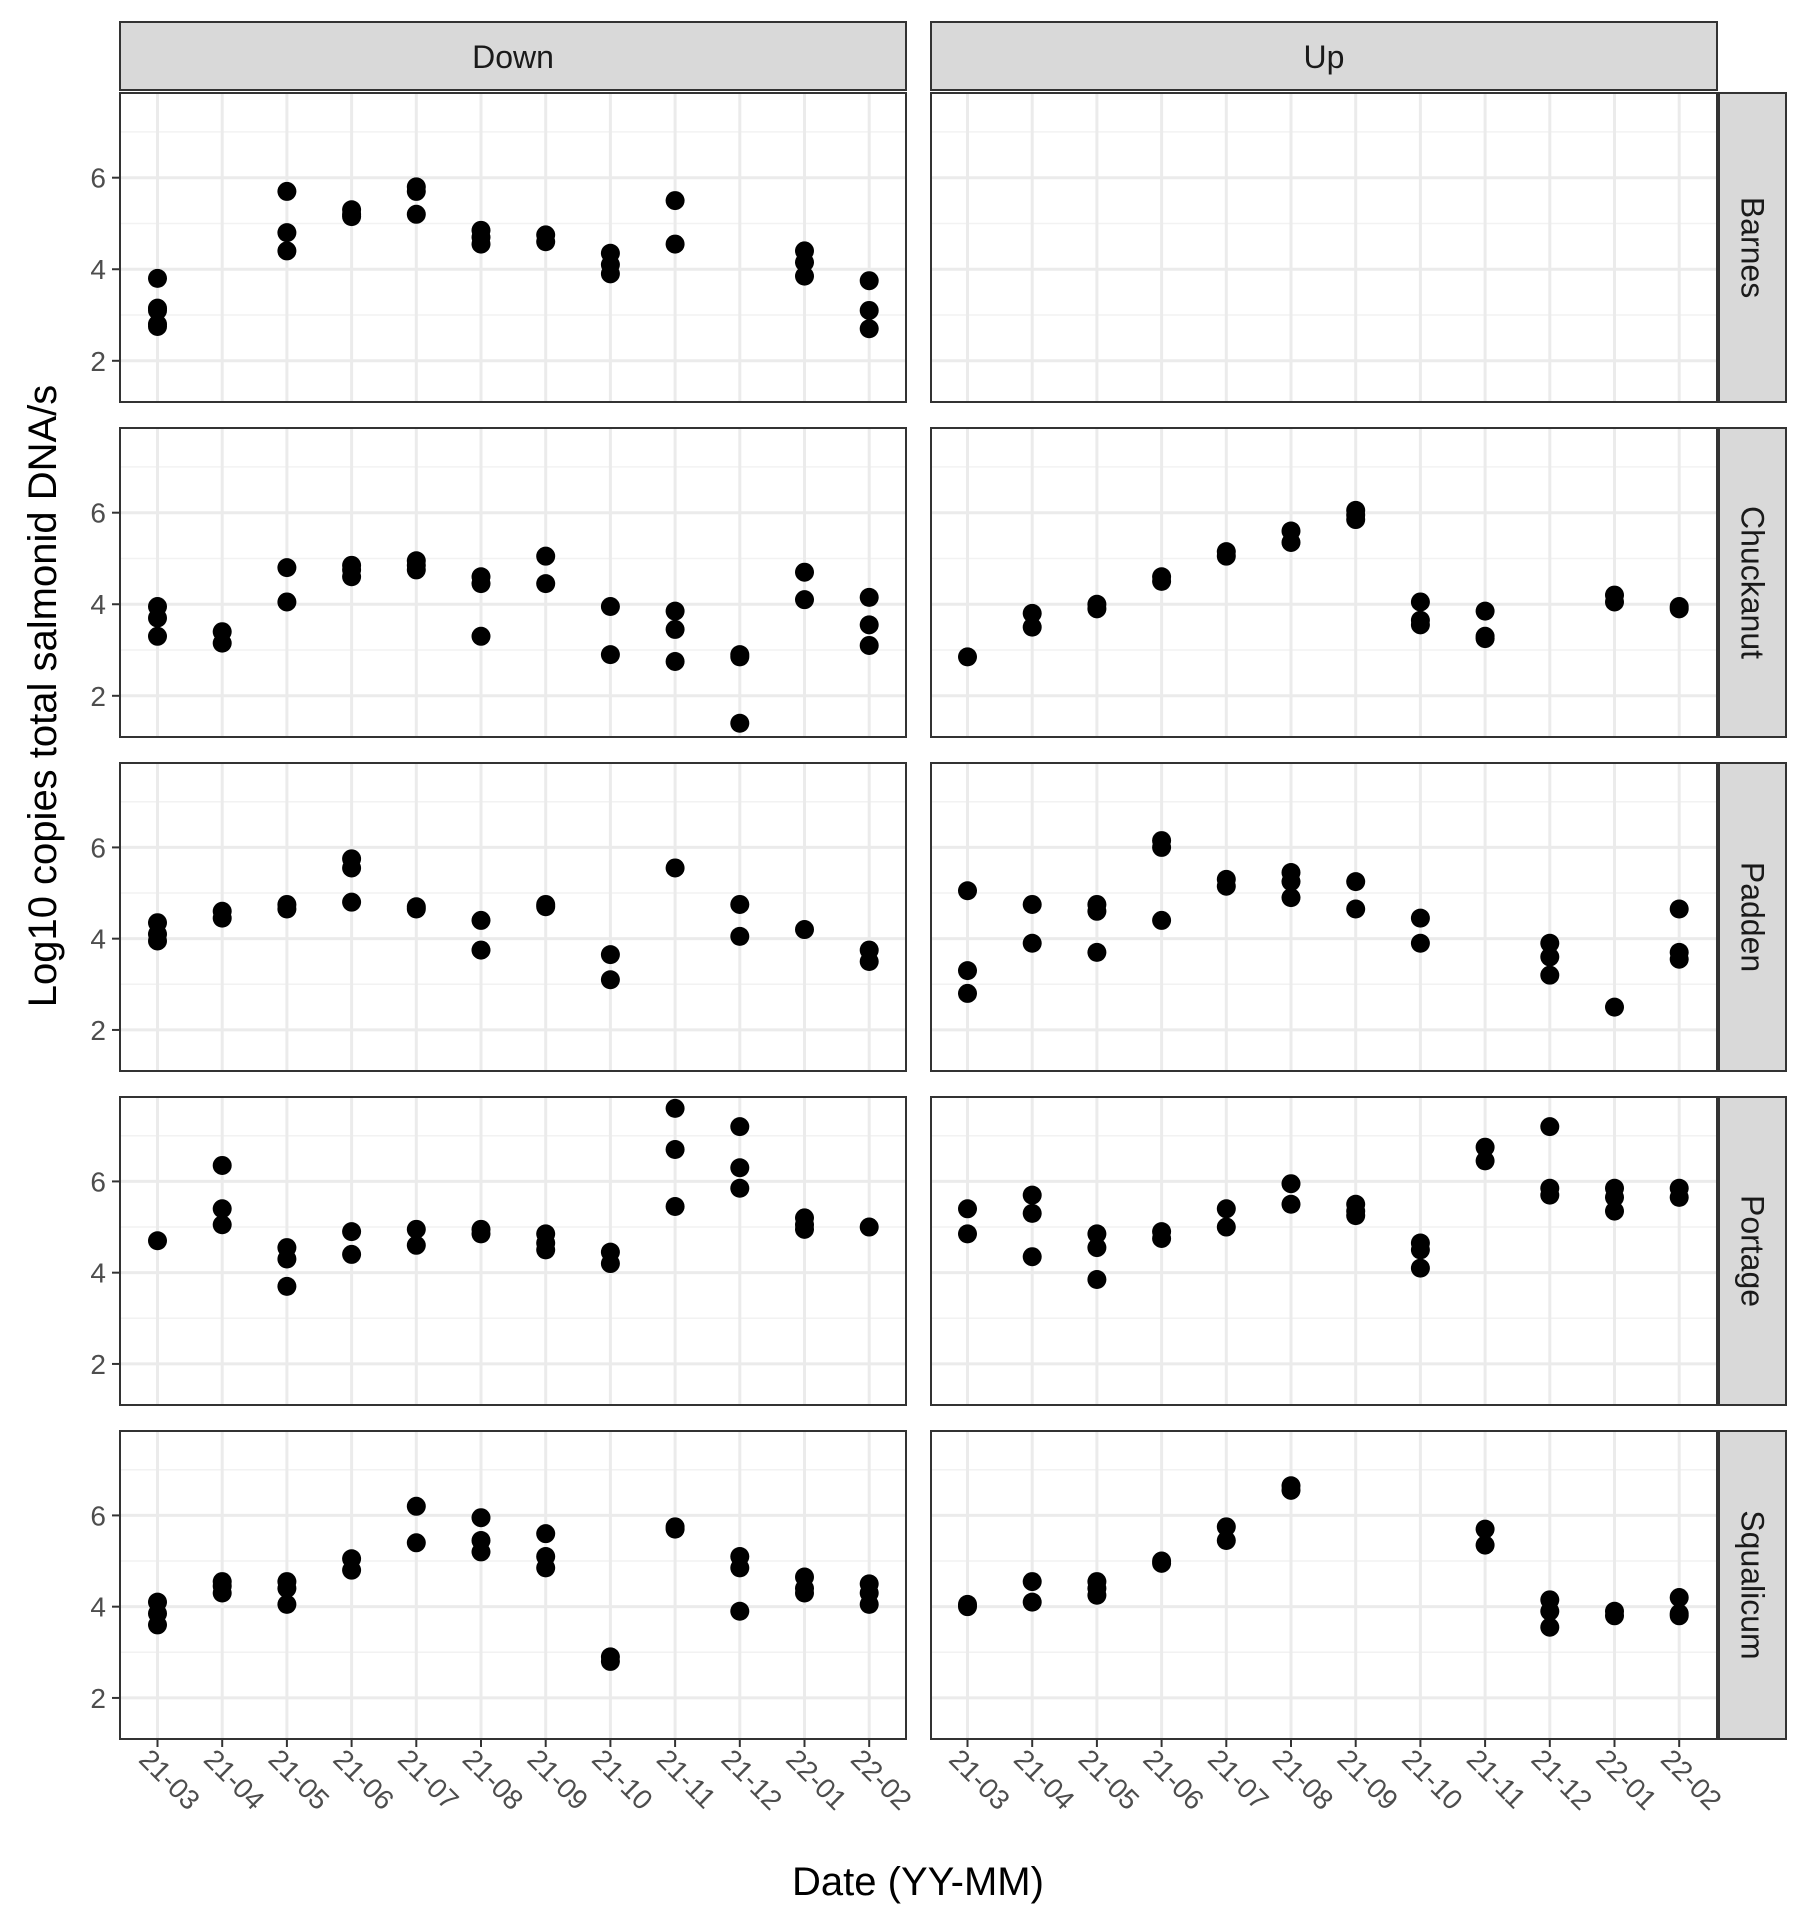 This screenshot has width=1808, height=1929. Describe the element at coordinates (1324, 1251) in the screenshot. I see `panel-portage-up` at that location.